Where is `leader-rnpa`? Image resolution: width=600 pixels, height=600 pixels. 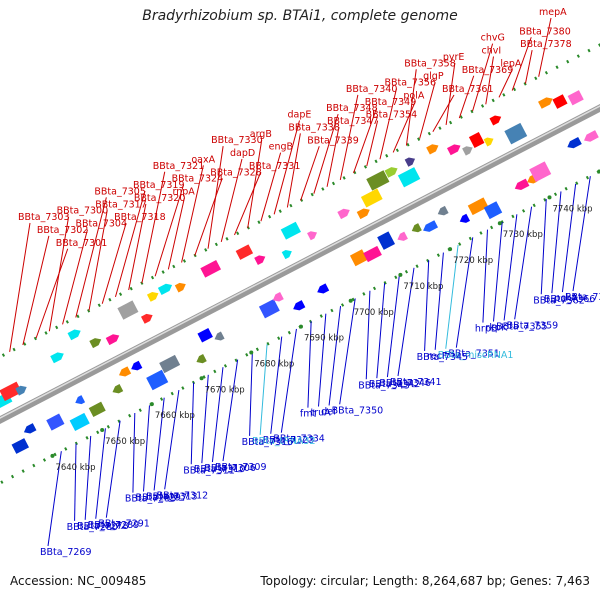 leader-rnpa is located at coordinates (176, 233).